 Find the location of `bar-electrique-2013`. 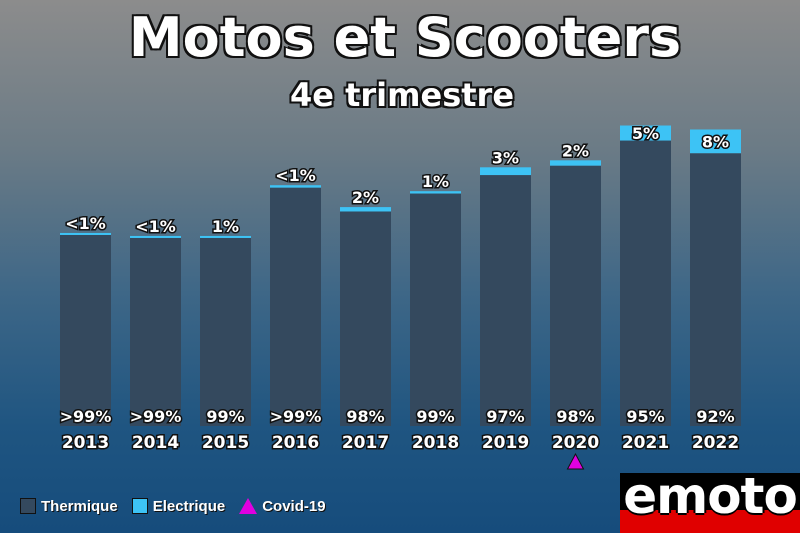

bar-electrique-2013 is located at coordinates (85, 233).